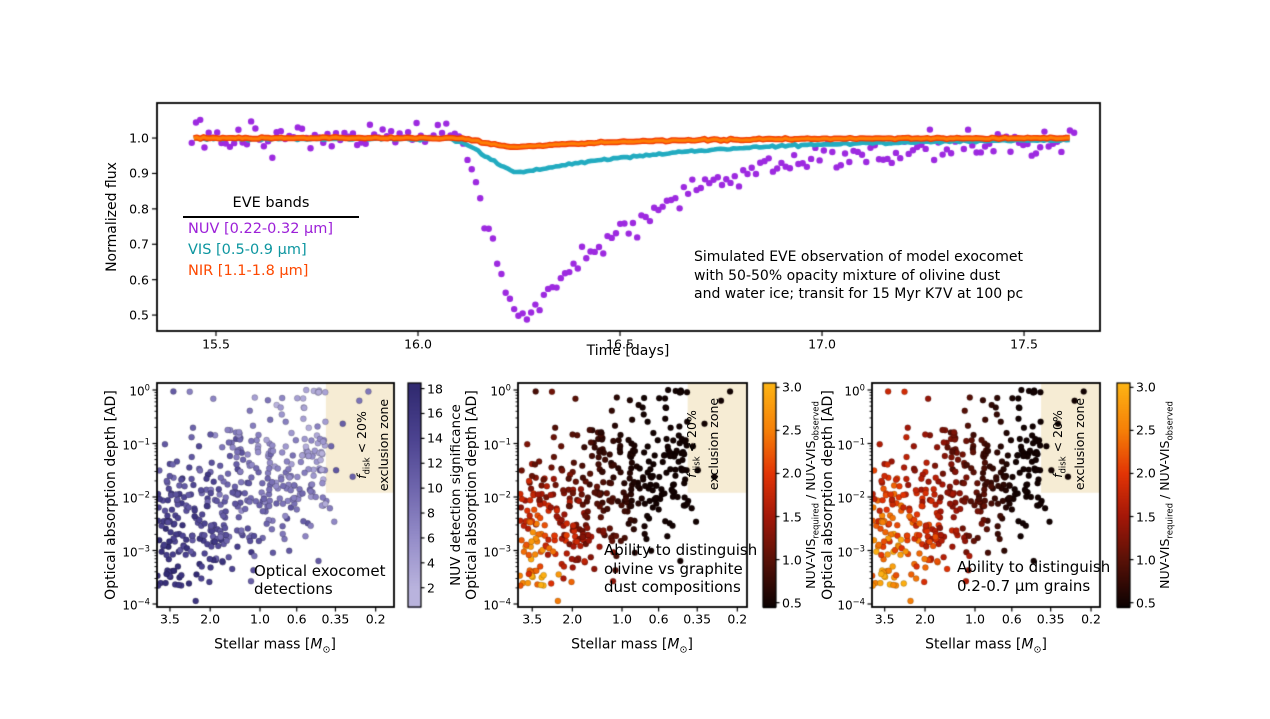 This screenshot has width=1270, height=719. Describe the element at coordinates (247, 250) in the screenshot. I see `legend-entry-vis: VIS [0.5-0.9 μm]` at that location.